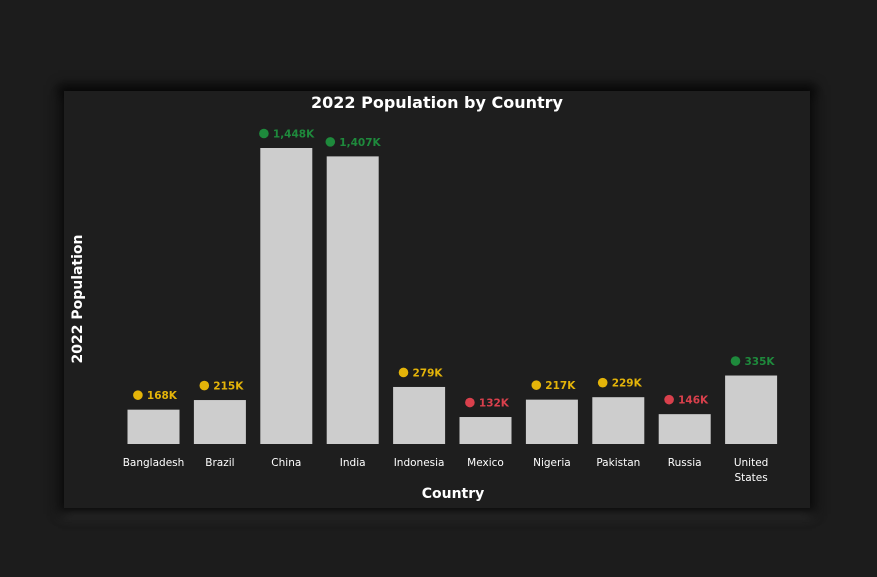 This screenshot has height=577, width=877. What do you see at coordinates (485, 463) in the screenshot?
I see `x-tick-label: Mexico` at bounding box center [485, 463].